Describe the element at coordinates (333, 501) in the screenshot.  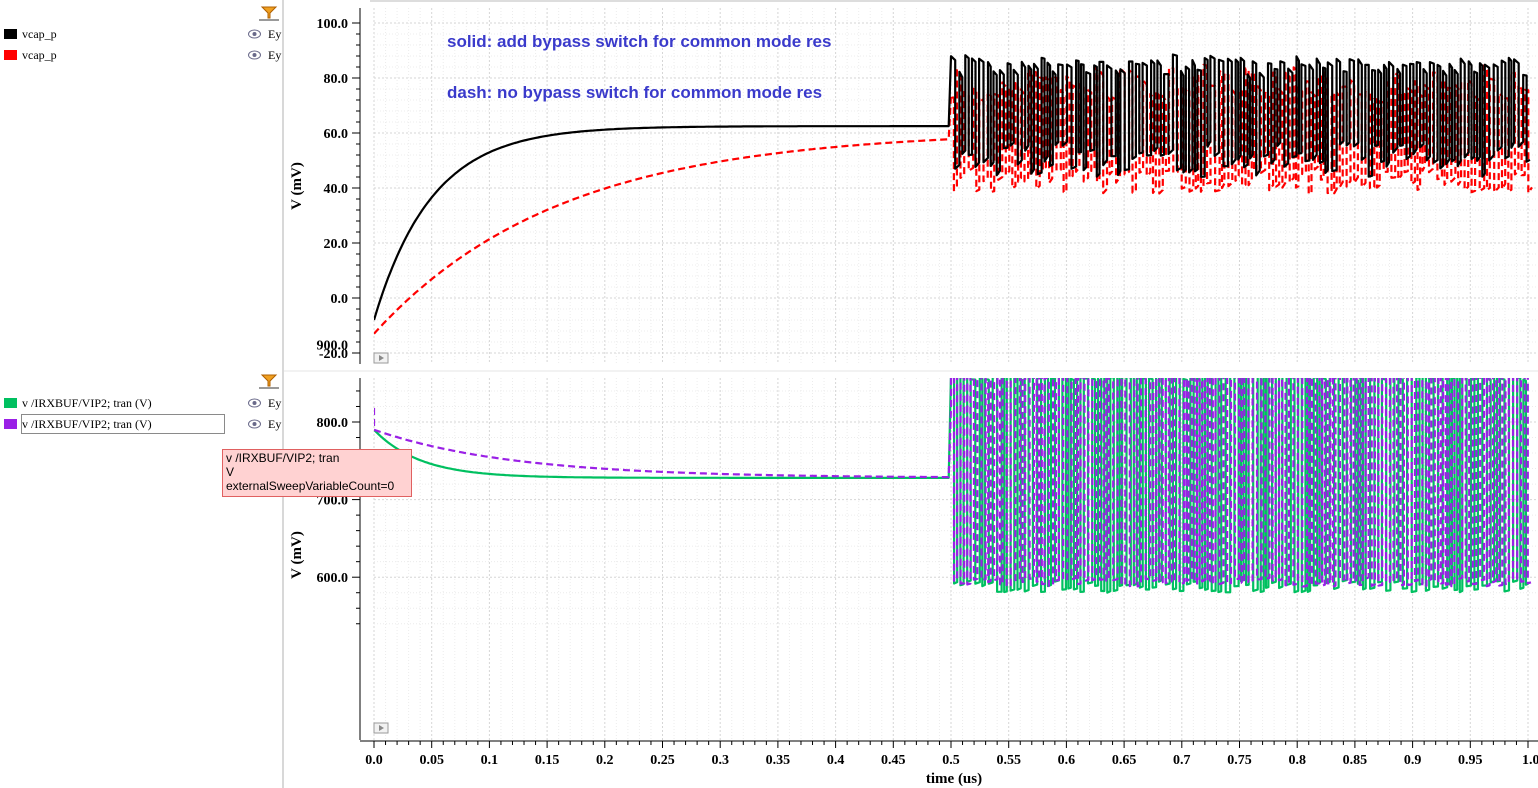
I see `y-tick-label: 700.0` at that location.